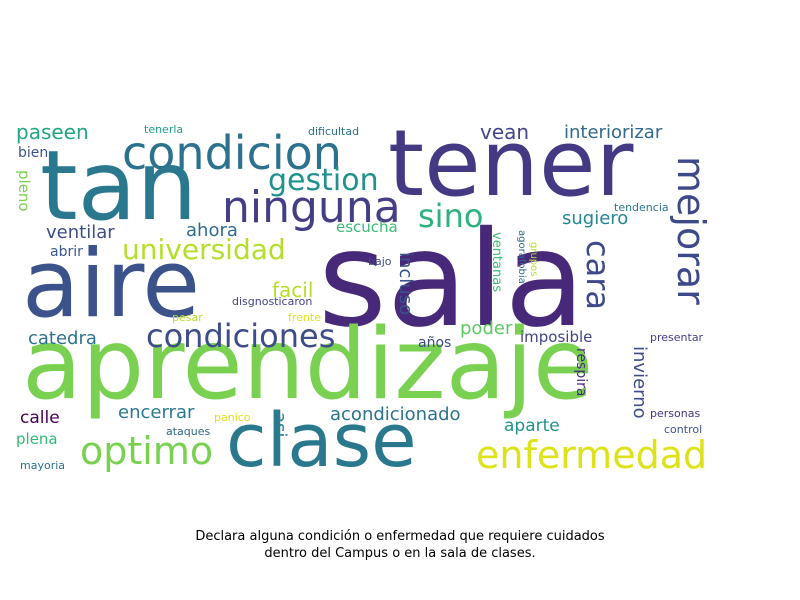 The height and width of the screenshot is (600, 800). What do you see at coordinates (367, 227) in the screenshot?
I see `word-escucha: escucha` at bounding box center [367, 227].